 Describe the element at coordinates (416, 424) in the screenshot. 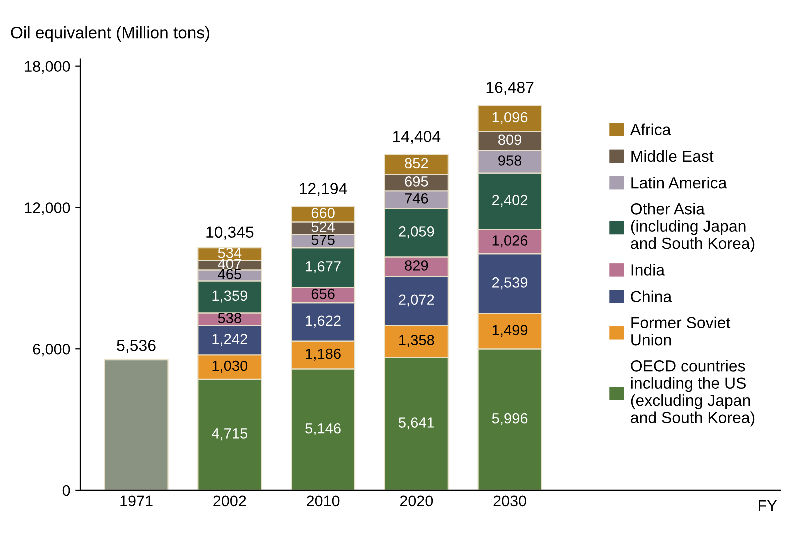

I see `data-label: 5,641` at that location.